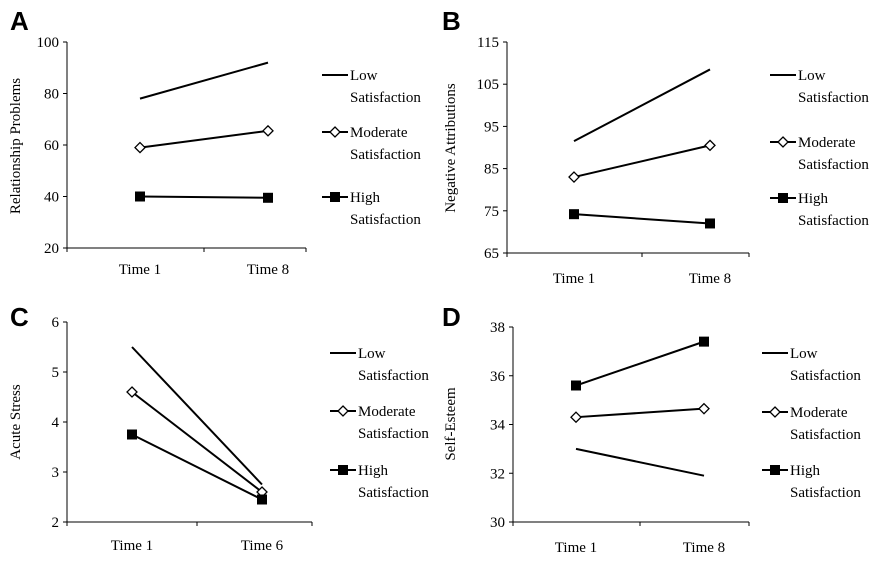  What do you see at coordinates (451, 424) in the screenshot?
I see `y-axis-title: Self-Esteem` at bounding box center [451, 424].